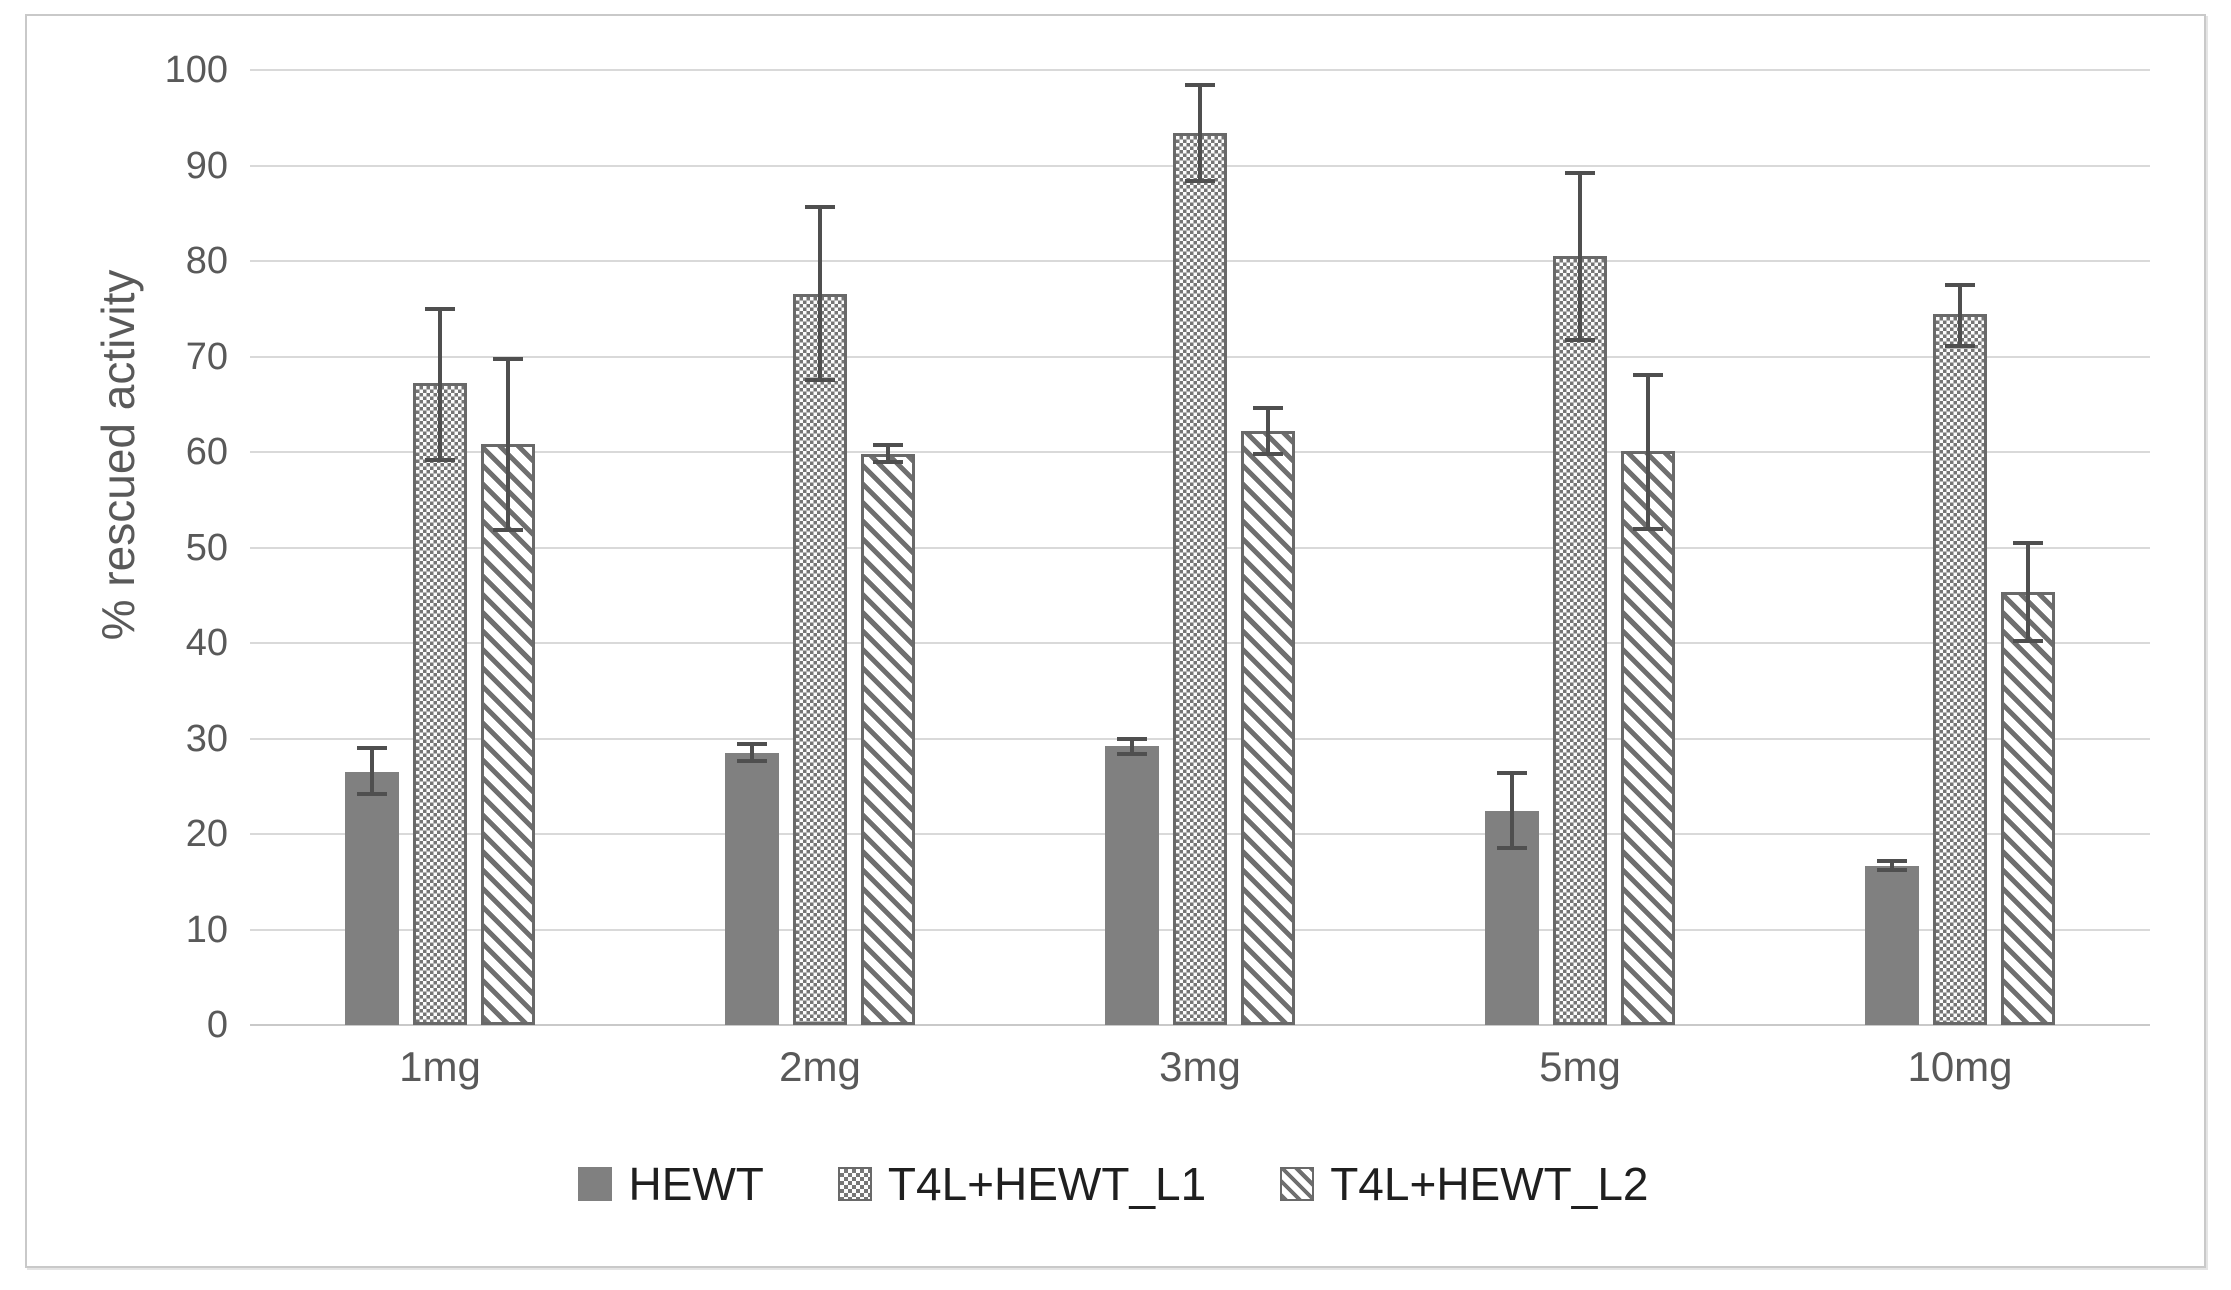 The image size is (2231, 1290). Describe the element at coordinates (508, 734) in the screenshot. I see `bar-T4L+HEWT_L2-1mg` at that location.